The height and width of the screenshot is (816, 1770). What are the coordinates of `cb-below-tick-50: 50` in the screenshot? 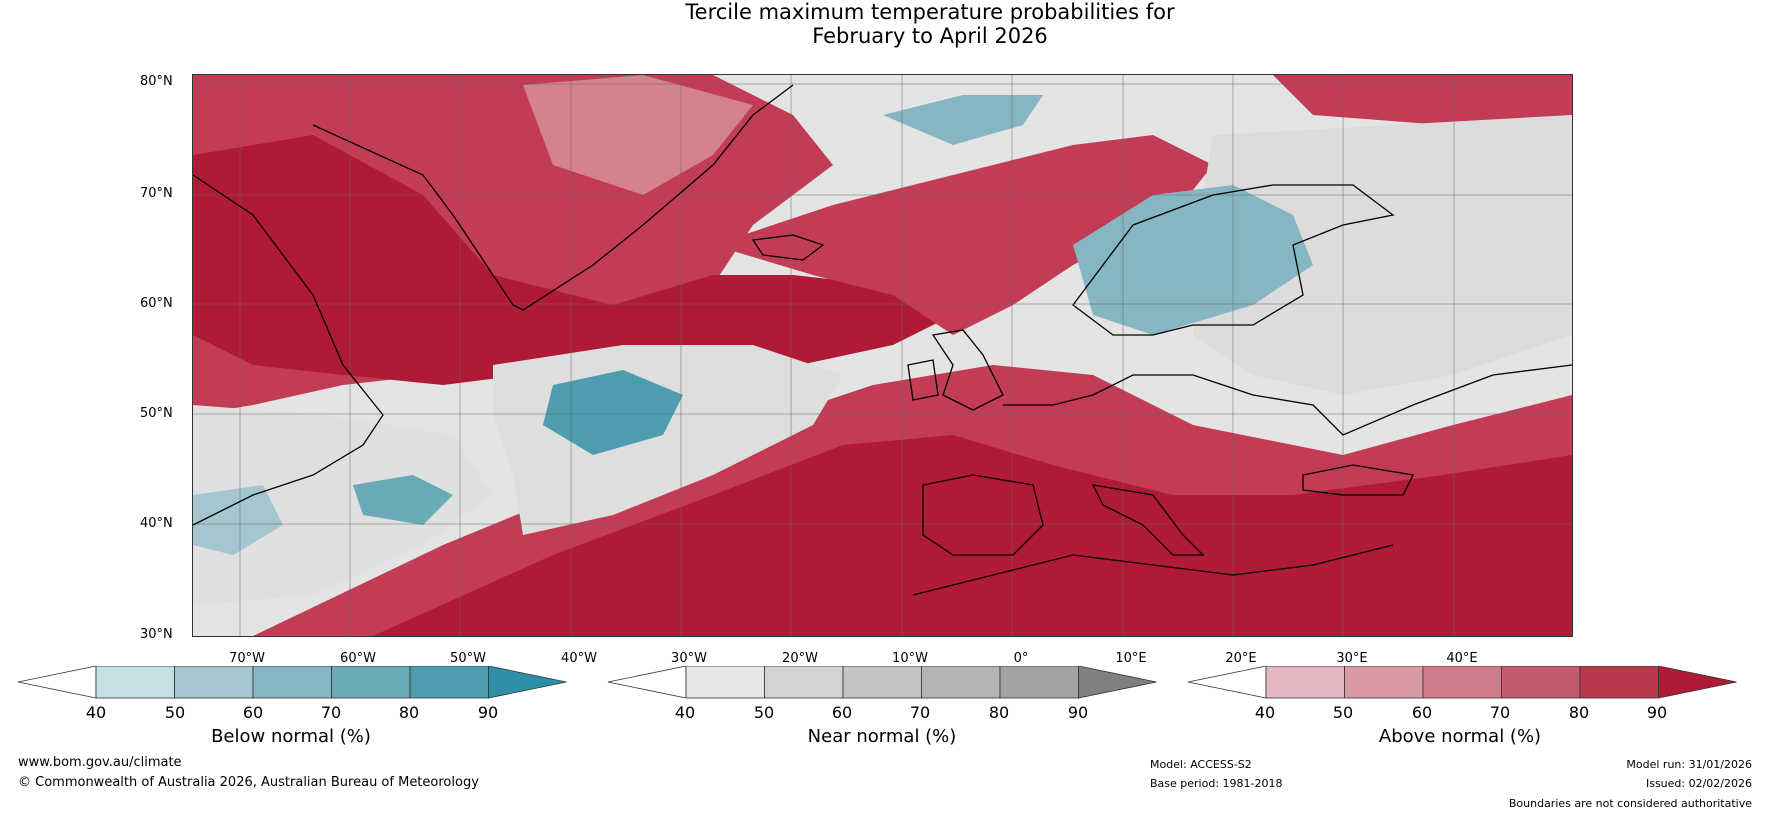 It's located at (175, 712).